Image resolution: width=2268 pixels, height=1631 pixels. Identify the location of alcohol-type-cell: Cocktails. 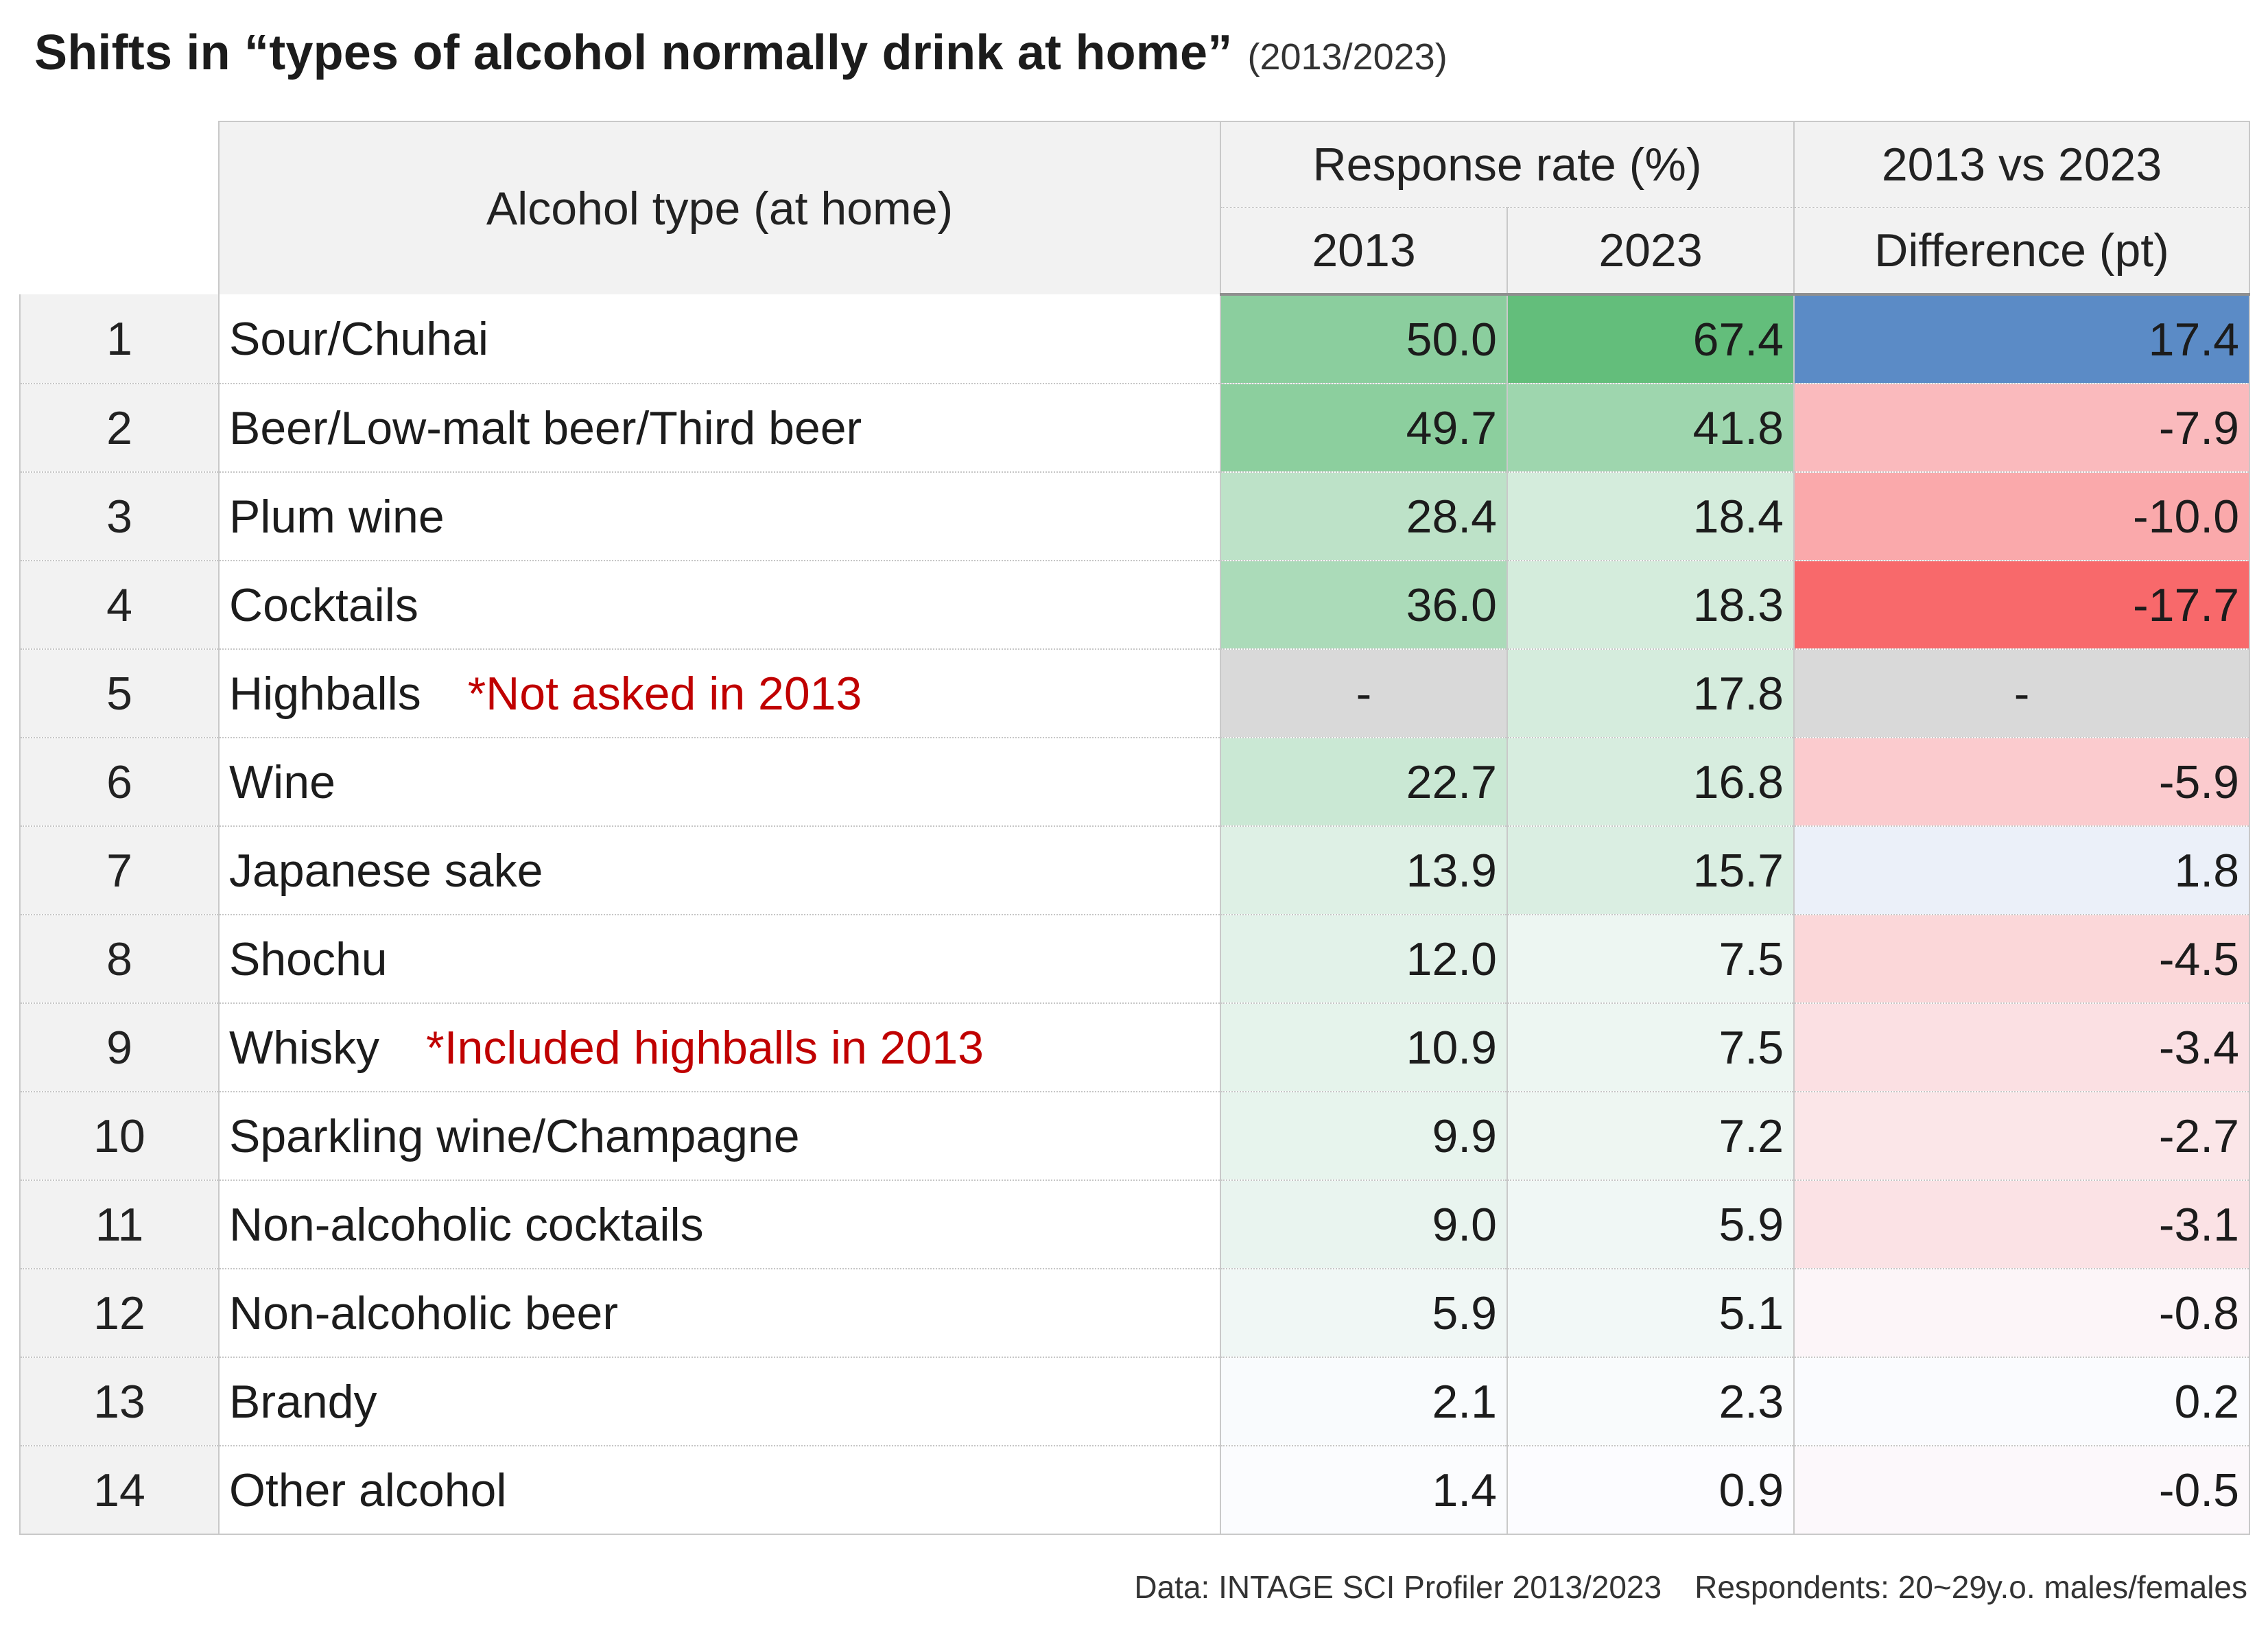
(719, 605).